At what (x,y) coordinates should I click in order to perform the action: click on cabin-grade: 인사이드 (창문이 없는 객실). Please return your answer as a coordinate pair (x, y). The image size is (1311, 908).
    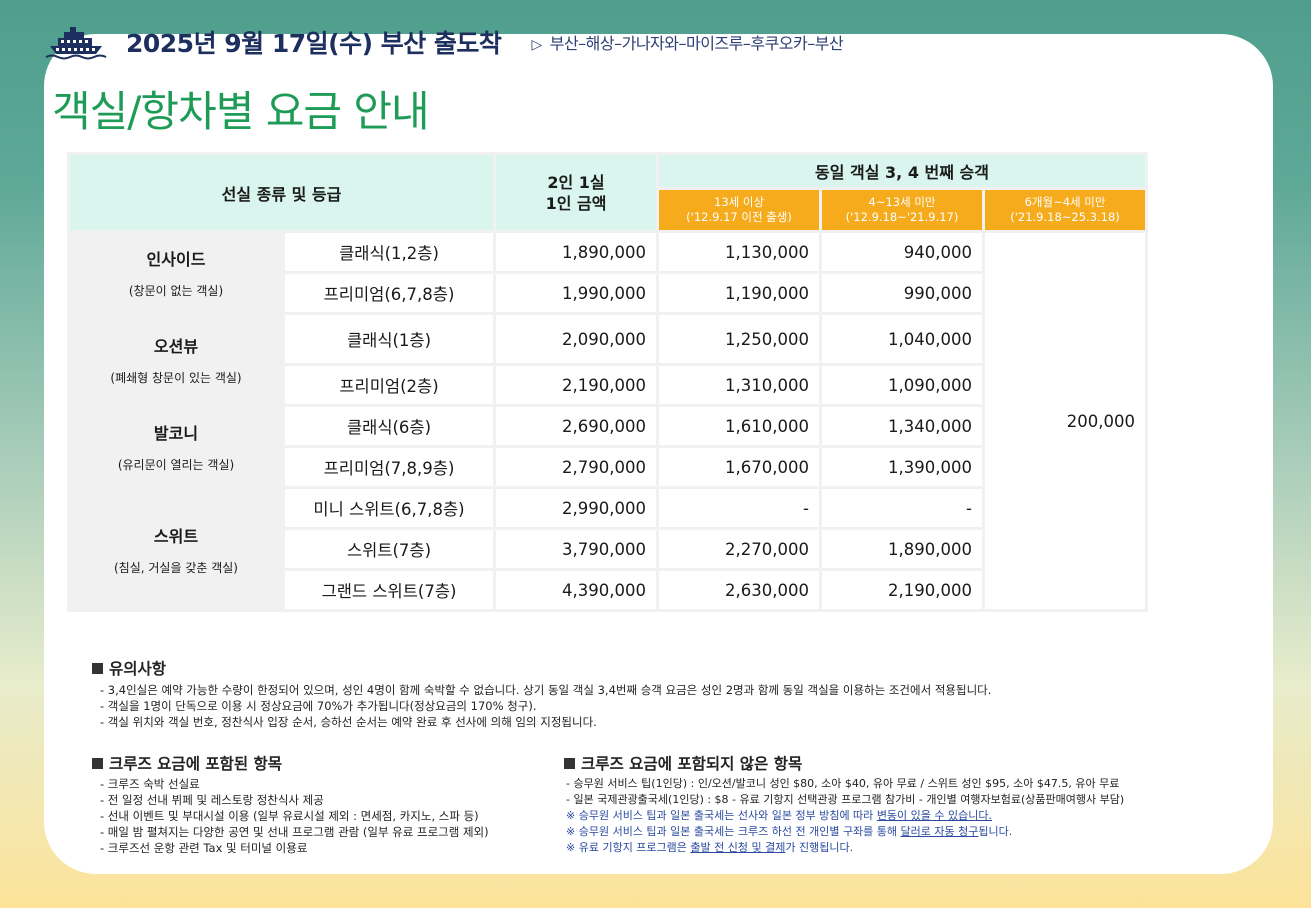
    Looking at the image, I should click on (176, 272).